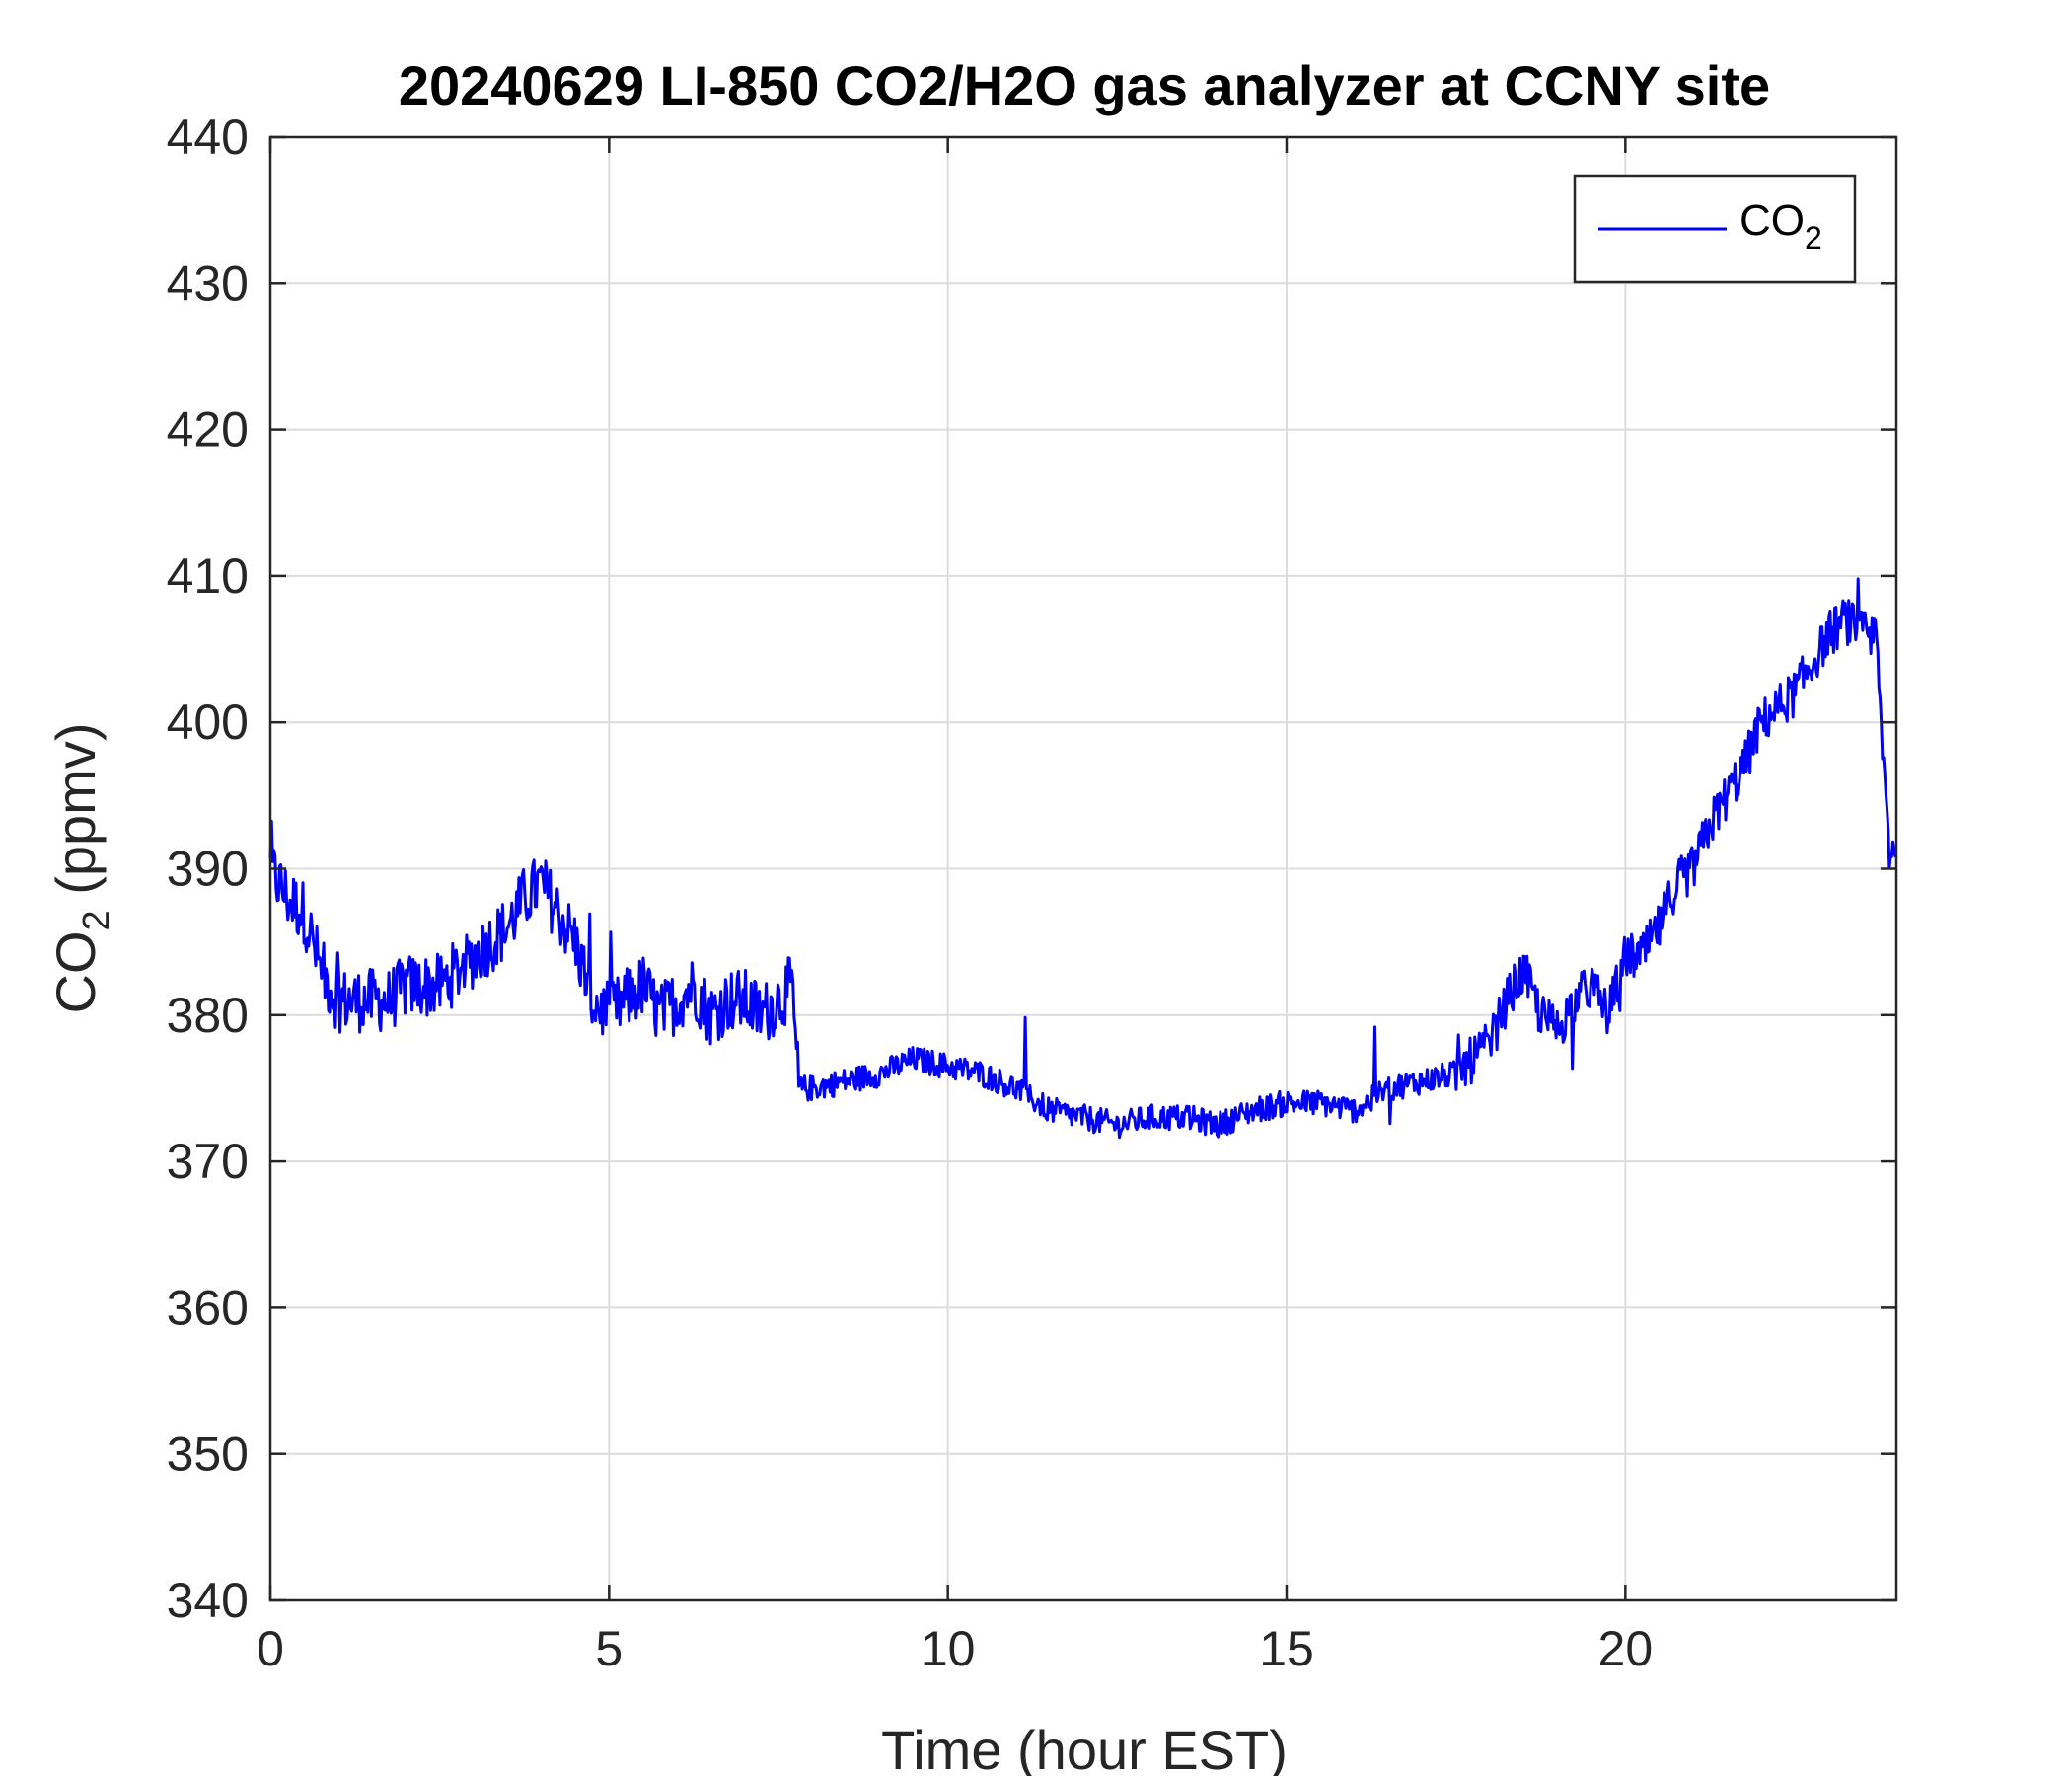 The image size is (2072, 1776). What do you see at coordinates (270, 1648) in the screenshot?
I see `x-tick-label: 0` at bounding box center [270, 1648].